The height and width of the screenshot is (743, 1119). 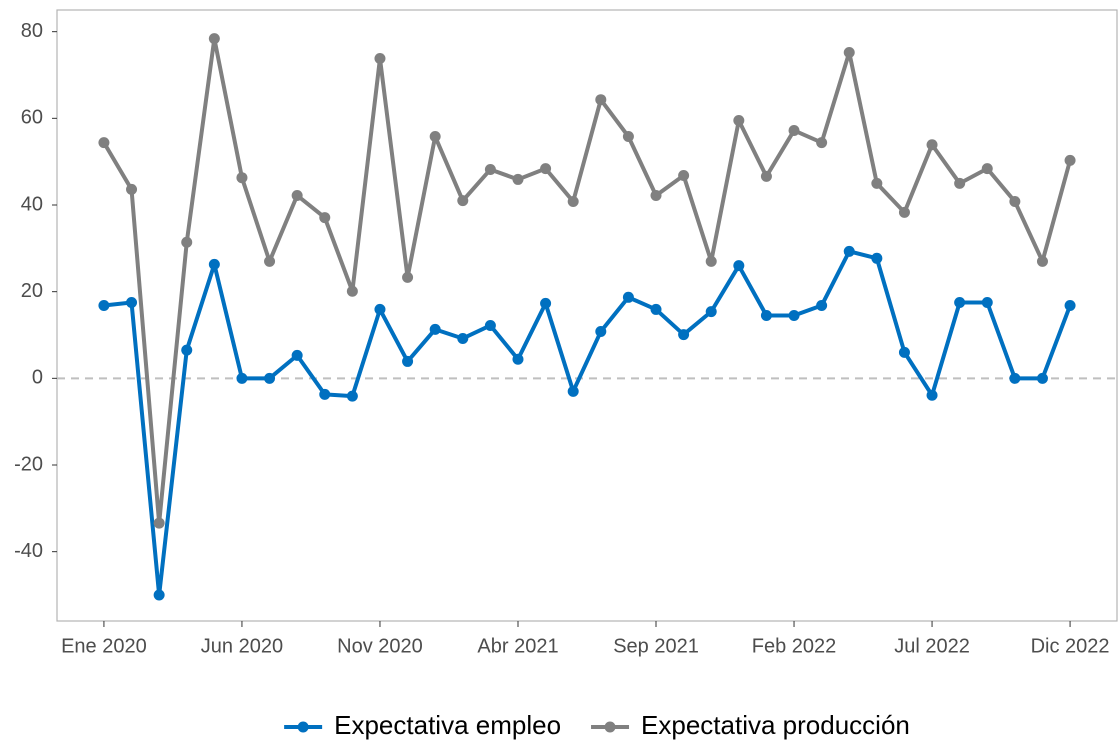 What do you see at coordinates (932, 646) in the screenshot?
I see `x-tick-label: Jul 2022` at bounding box center [932, 646].